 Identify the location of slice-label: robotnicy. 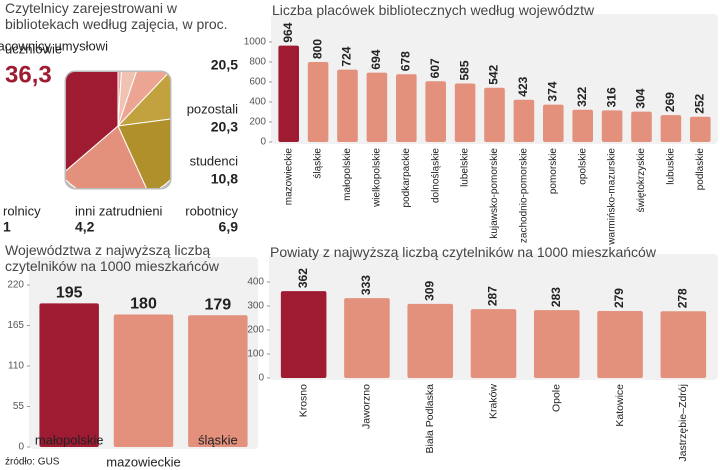
(211, 210).